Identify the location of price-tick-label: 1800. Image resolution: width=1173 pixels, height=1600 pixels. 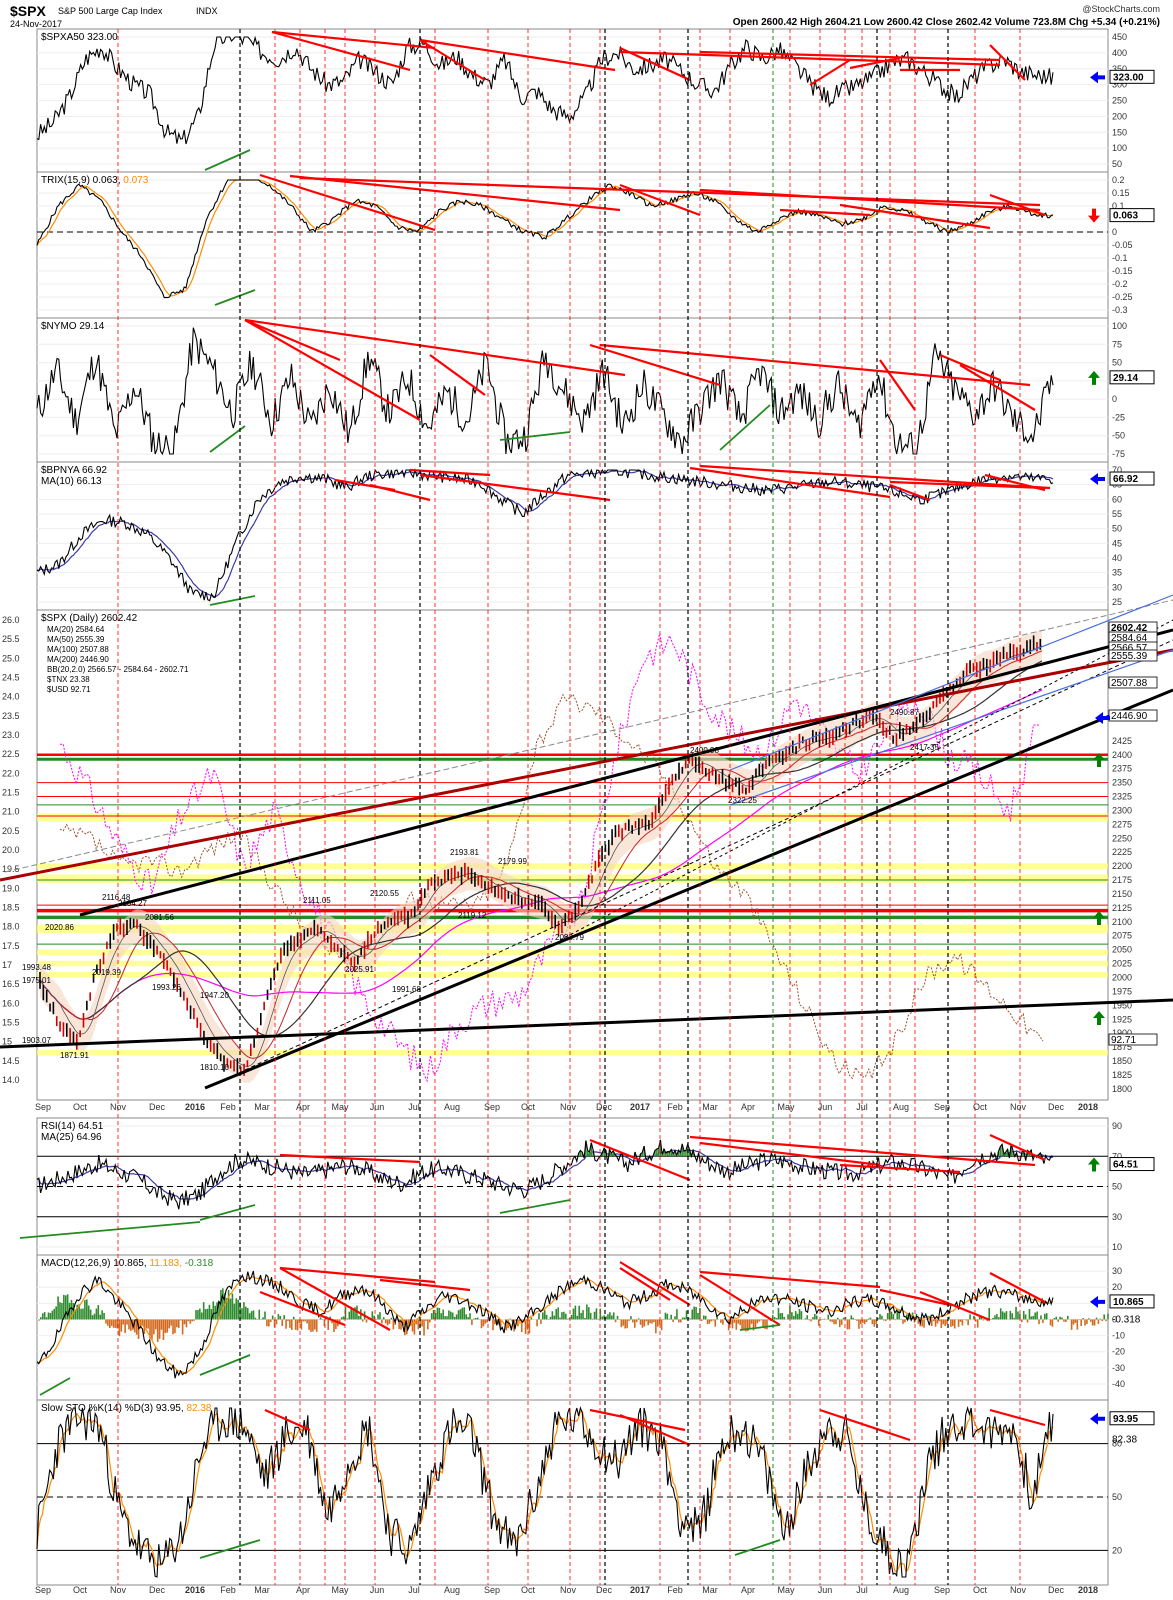
(1122, 1089).